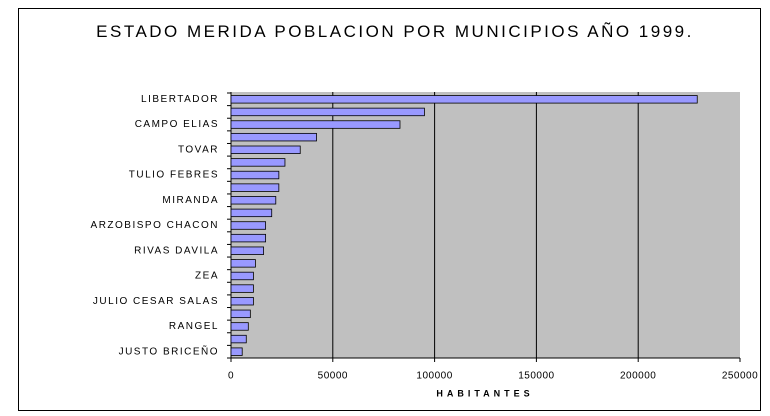 This screenshot has height=416, width=770. Describe the element at coordinates (484, 393) in the screenshot. I see `x-axis-label: HABITANTES` at that location.